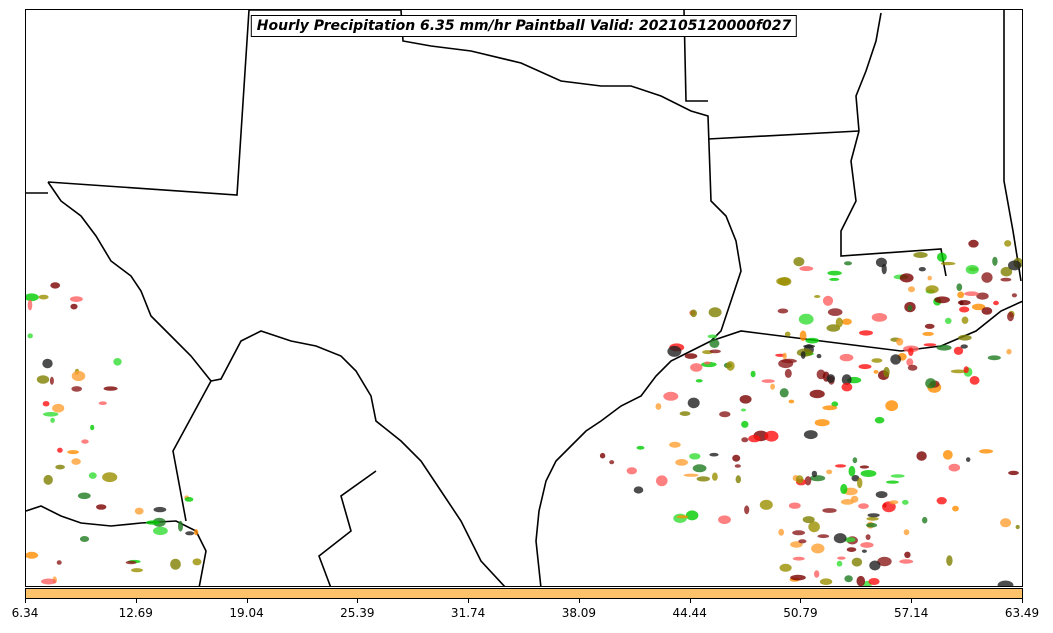 The height and width of the screenshot is (633, 1053). Describe the element at coordinates (116, 545) in the screenshot. I see `mexico-border-left` at that location.